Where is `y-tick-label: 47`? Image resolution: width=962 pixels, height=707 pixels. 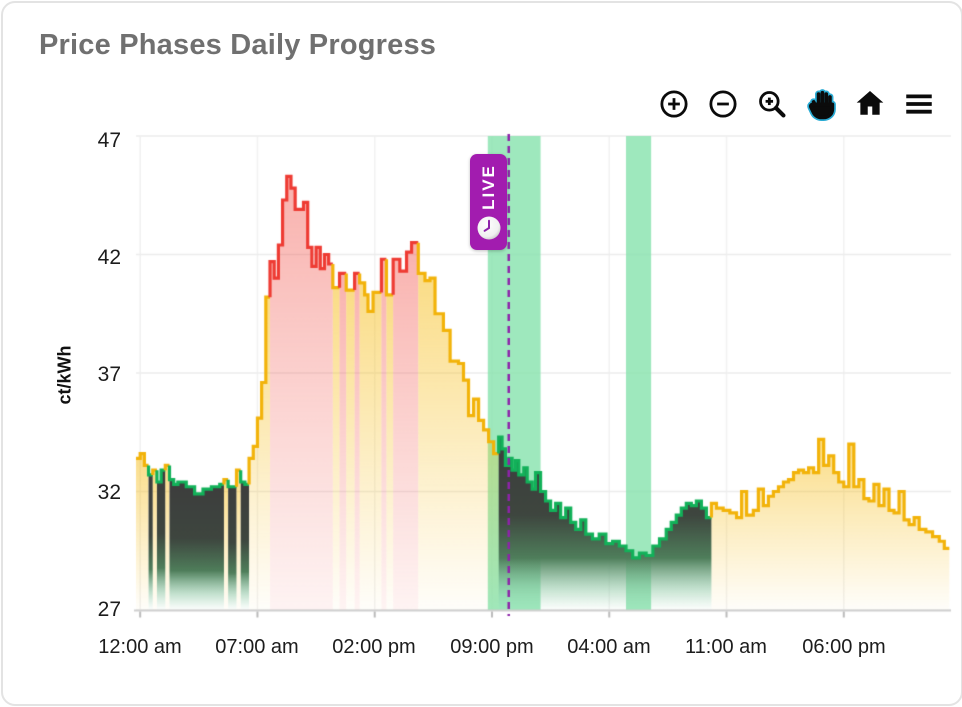
y-tick-label: 47 is located at coordinates (109, 140).